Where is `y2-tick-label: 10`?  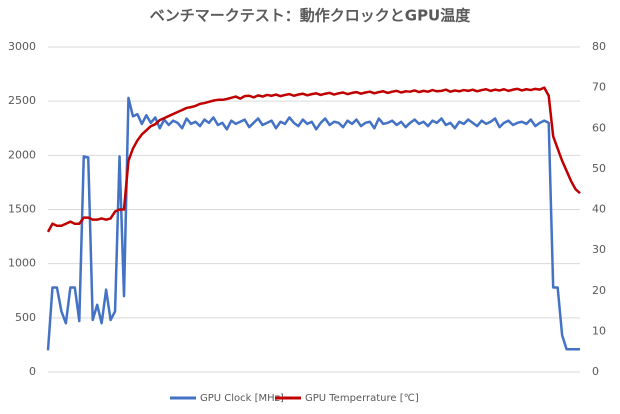 y2-tick-label: 10 is located at coordinates (599, 330).